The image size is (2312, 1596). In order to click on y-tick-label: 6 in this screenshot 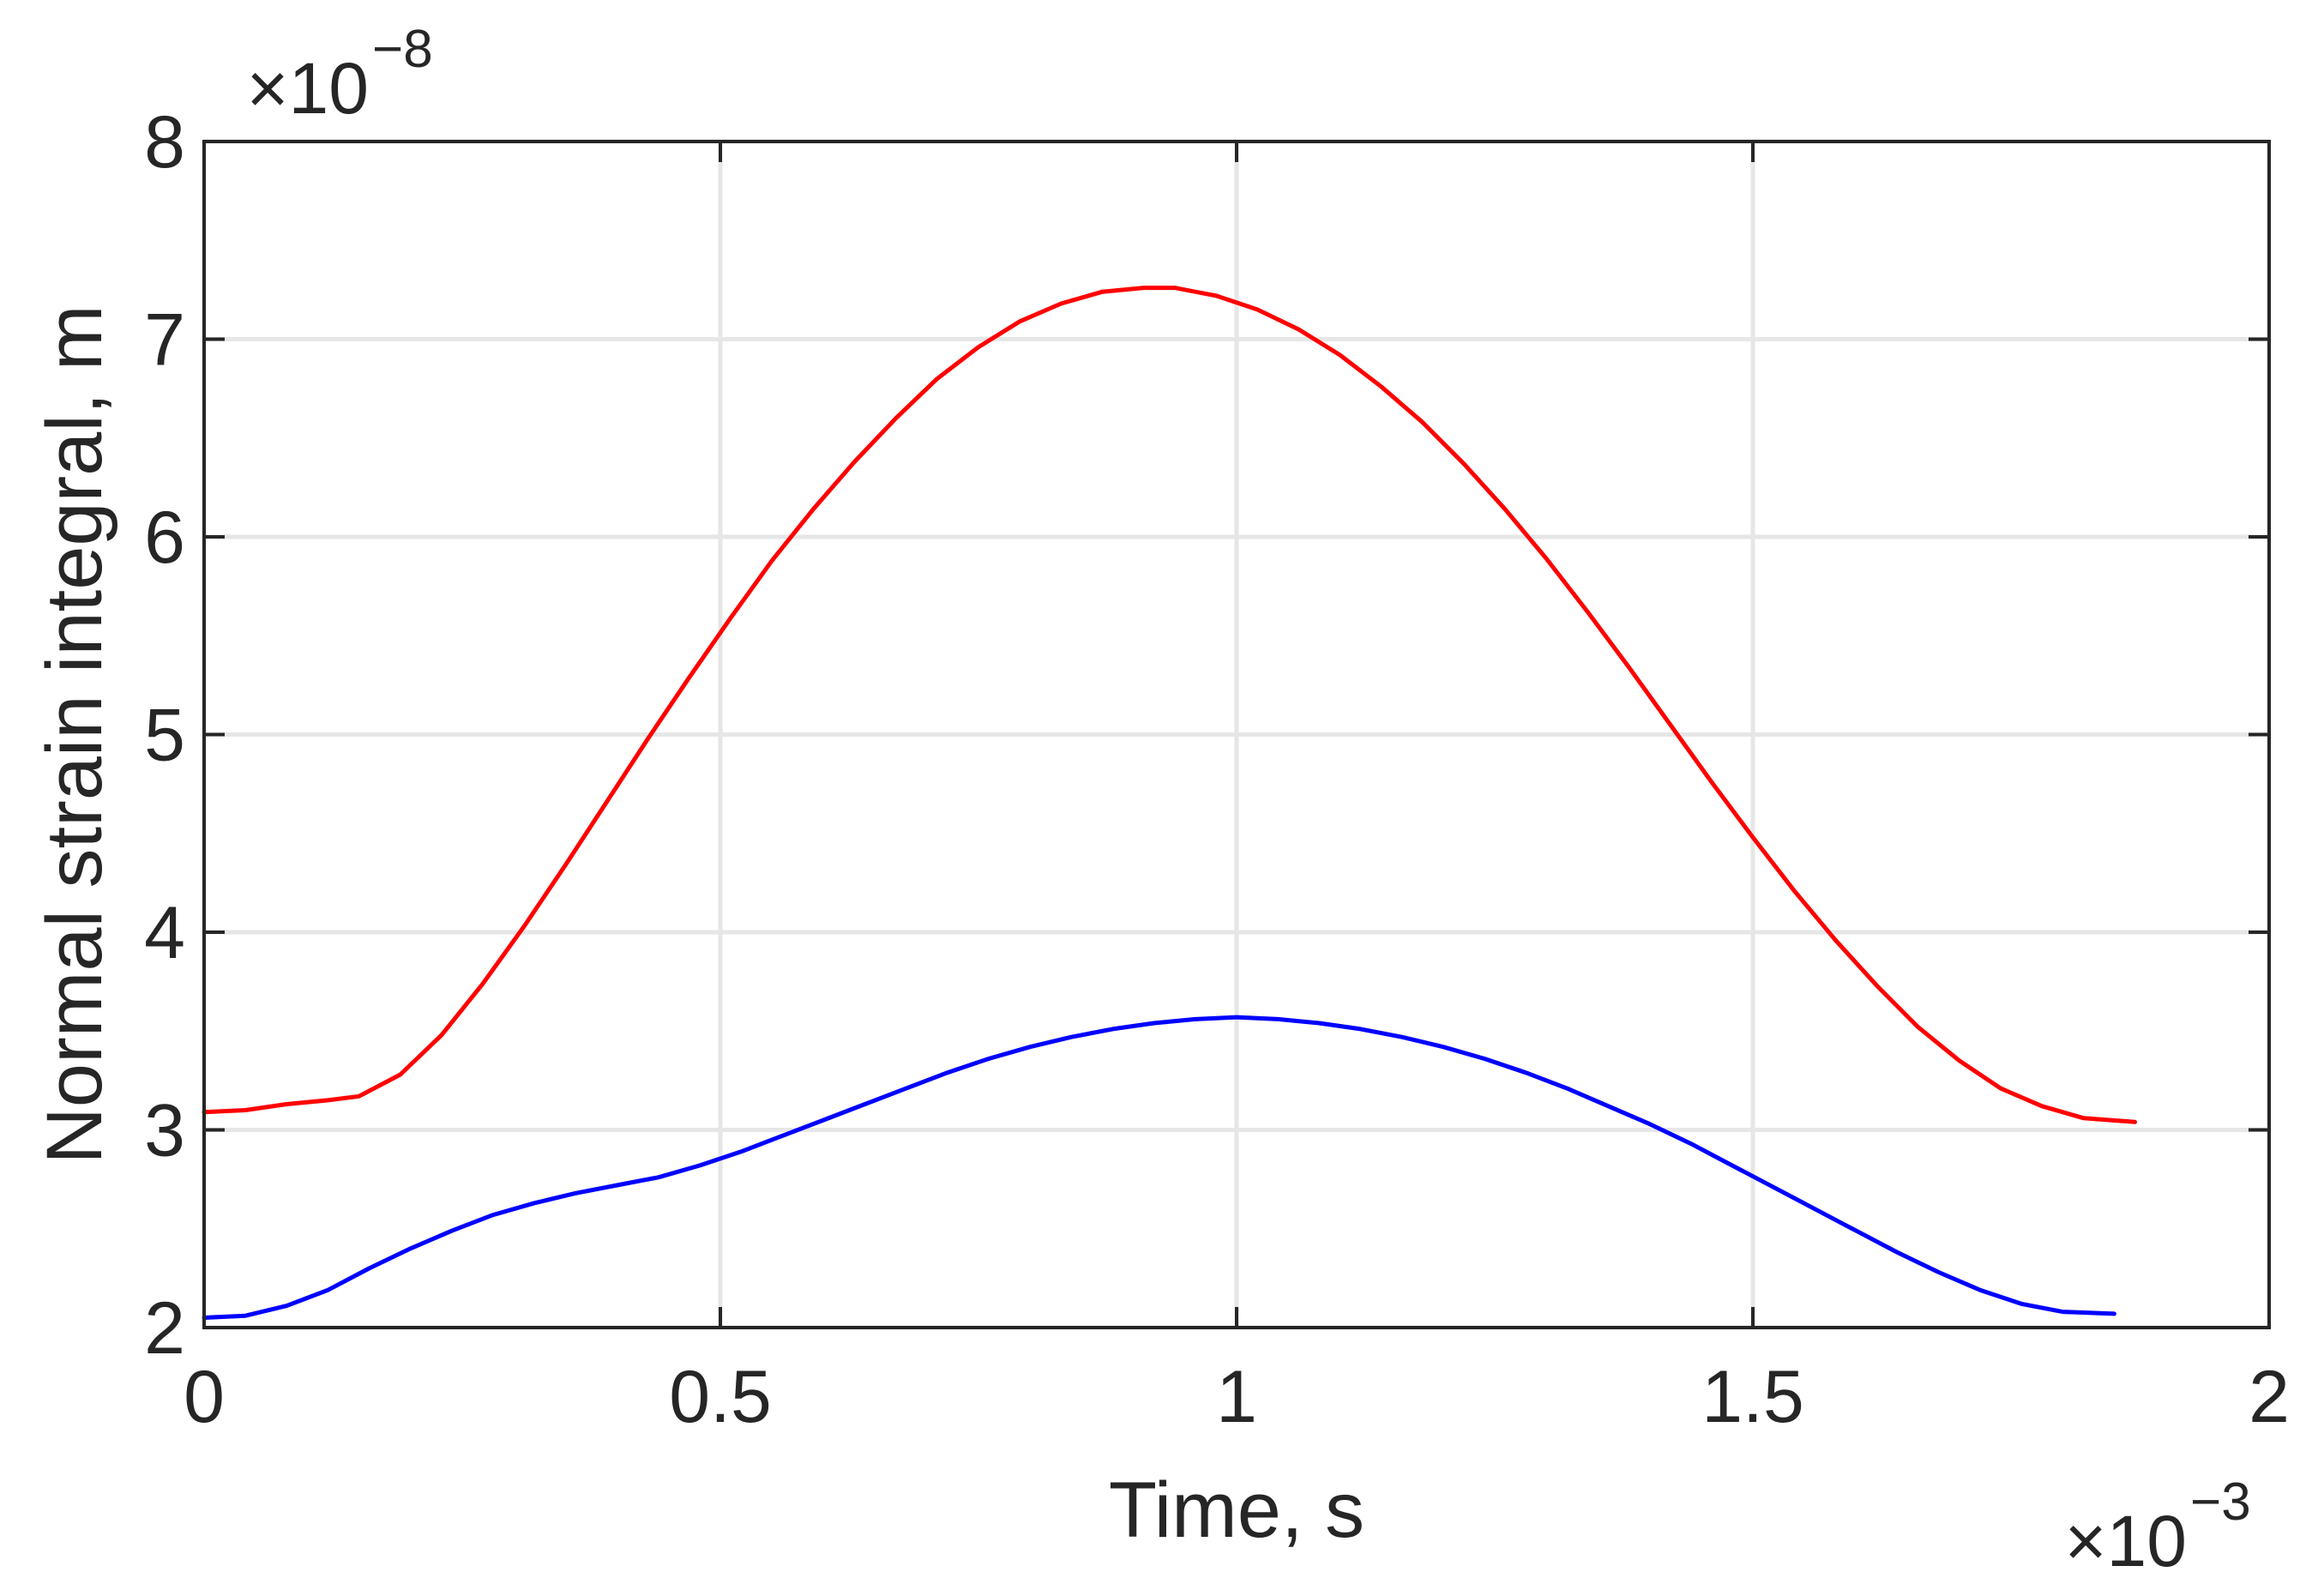, I will do `click(164, 538)`.